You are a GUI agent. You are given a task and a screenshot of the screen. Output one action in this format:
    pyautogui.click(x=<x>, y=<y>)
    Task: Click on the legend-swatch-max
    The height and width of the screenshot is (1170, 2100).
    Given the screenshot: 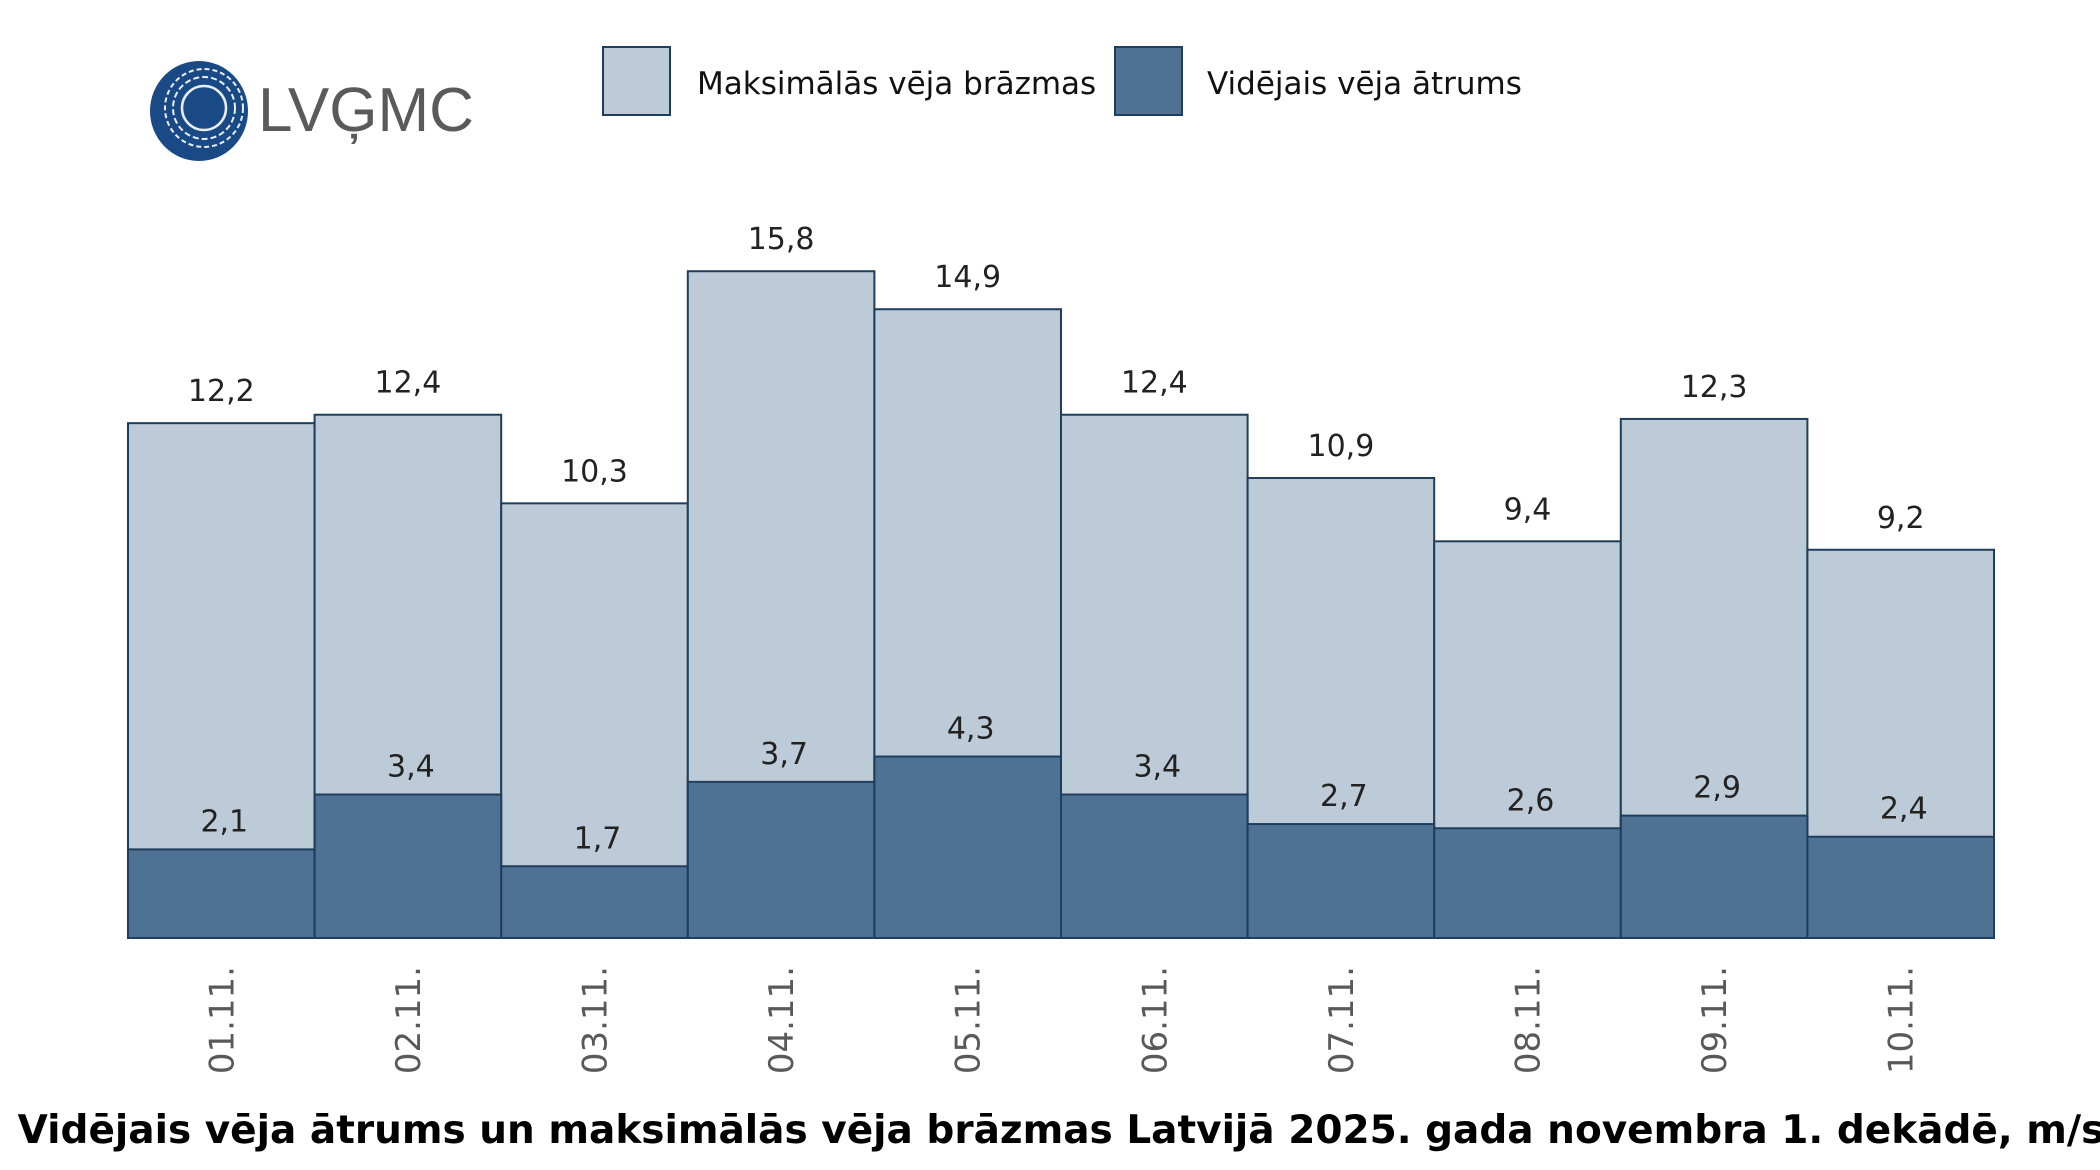 What is the action you would take?
    pyautogui.click(x=636, y=81)
    